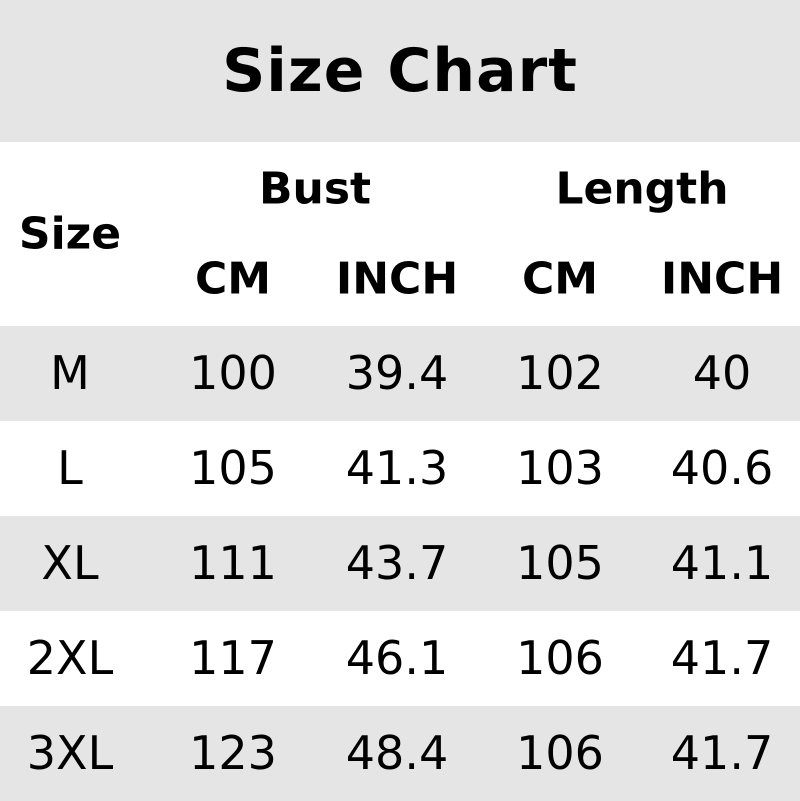 This screenshot has width=800, height=801. Describe the element at coordinates (233, 753) in the screenshot. I see `cell-bust-cm: 123` at that location.